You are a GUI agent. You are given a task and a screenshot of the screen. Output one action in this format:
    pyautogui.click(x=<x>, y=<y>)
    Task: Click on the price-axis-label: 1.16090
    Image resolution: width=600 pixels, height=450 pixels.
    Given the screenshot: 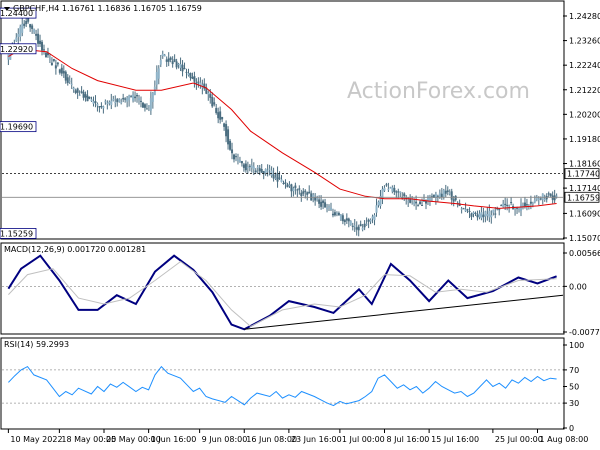 What is the action you would take?
    pyautogui.click(x=584, y=213)
    